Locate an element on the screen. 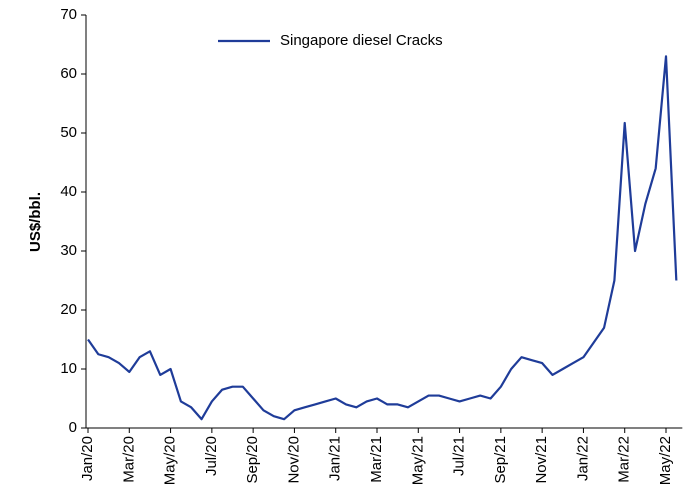 The width and height of the screenshot is (691, 499). y-axis-label: US$/bbl. is located at coordinates (35, 222).